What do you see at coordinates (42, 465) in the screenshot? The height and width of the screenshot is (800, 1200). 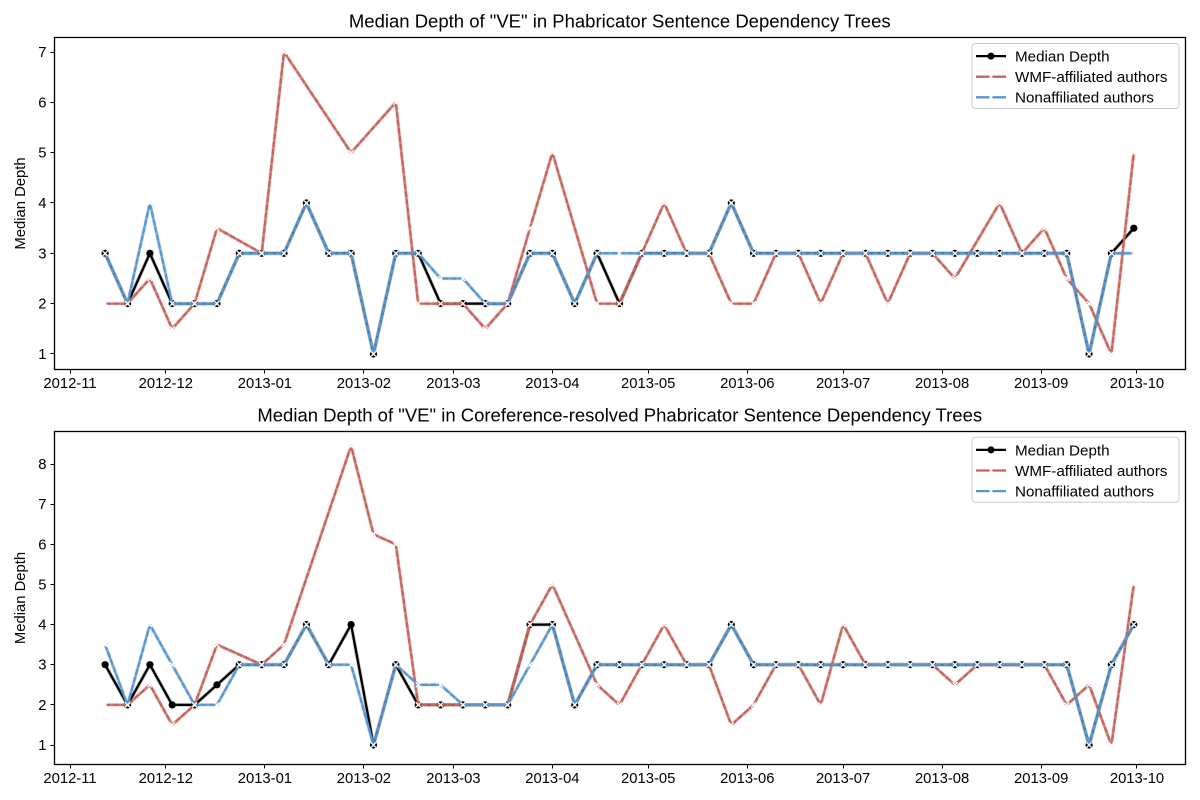 I see `svg-text: 8` at bounding box center [42, 465].